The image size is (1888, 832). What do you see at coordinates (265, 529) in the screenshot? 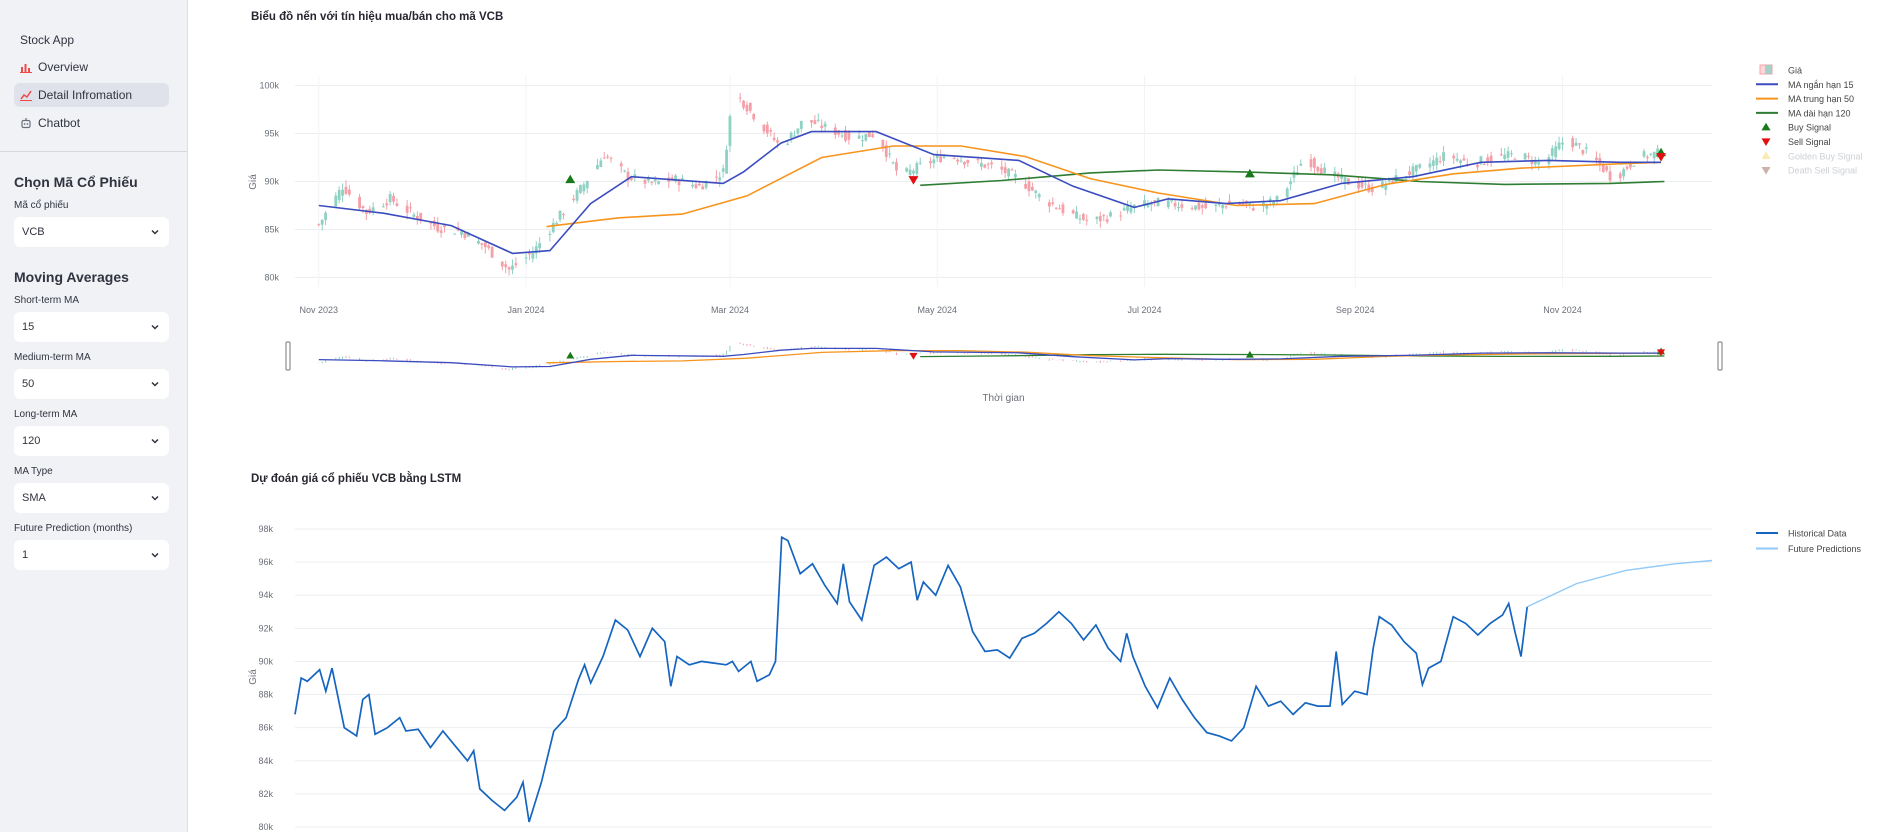
I see `y-tick-label: 98k` at bounding box center [265, 529].